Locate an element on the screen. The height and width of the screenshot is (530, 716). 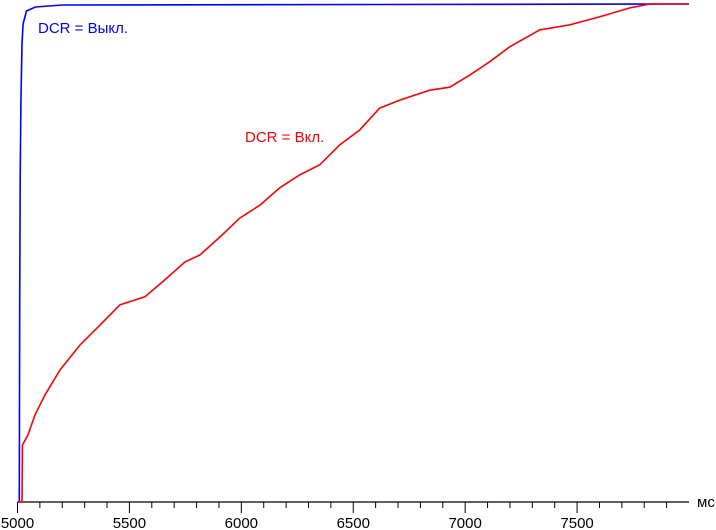
x-axis-label: мс is located at coordinates (706, 502).